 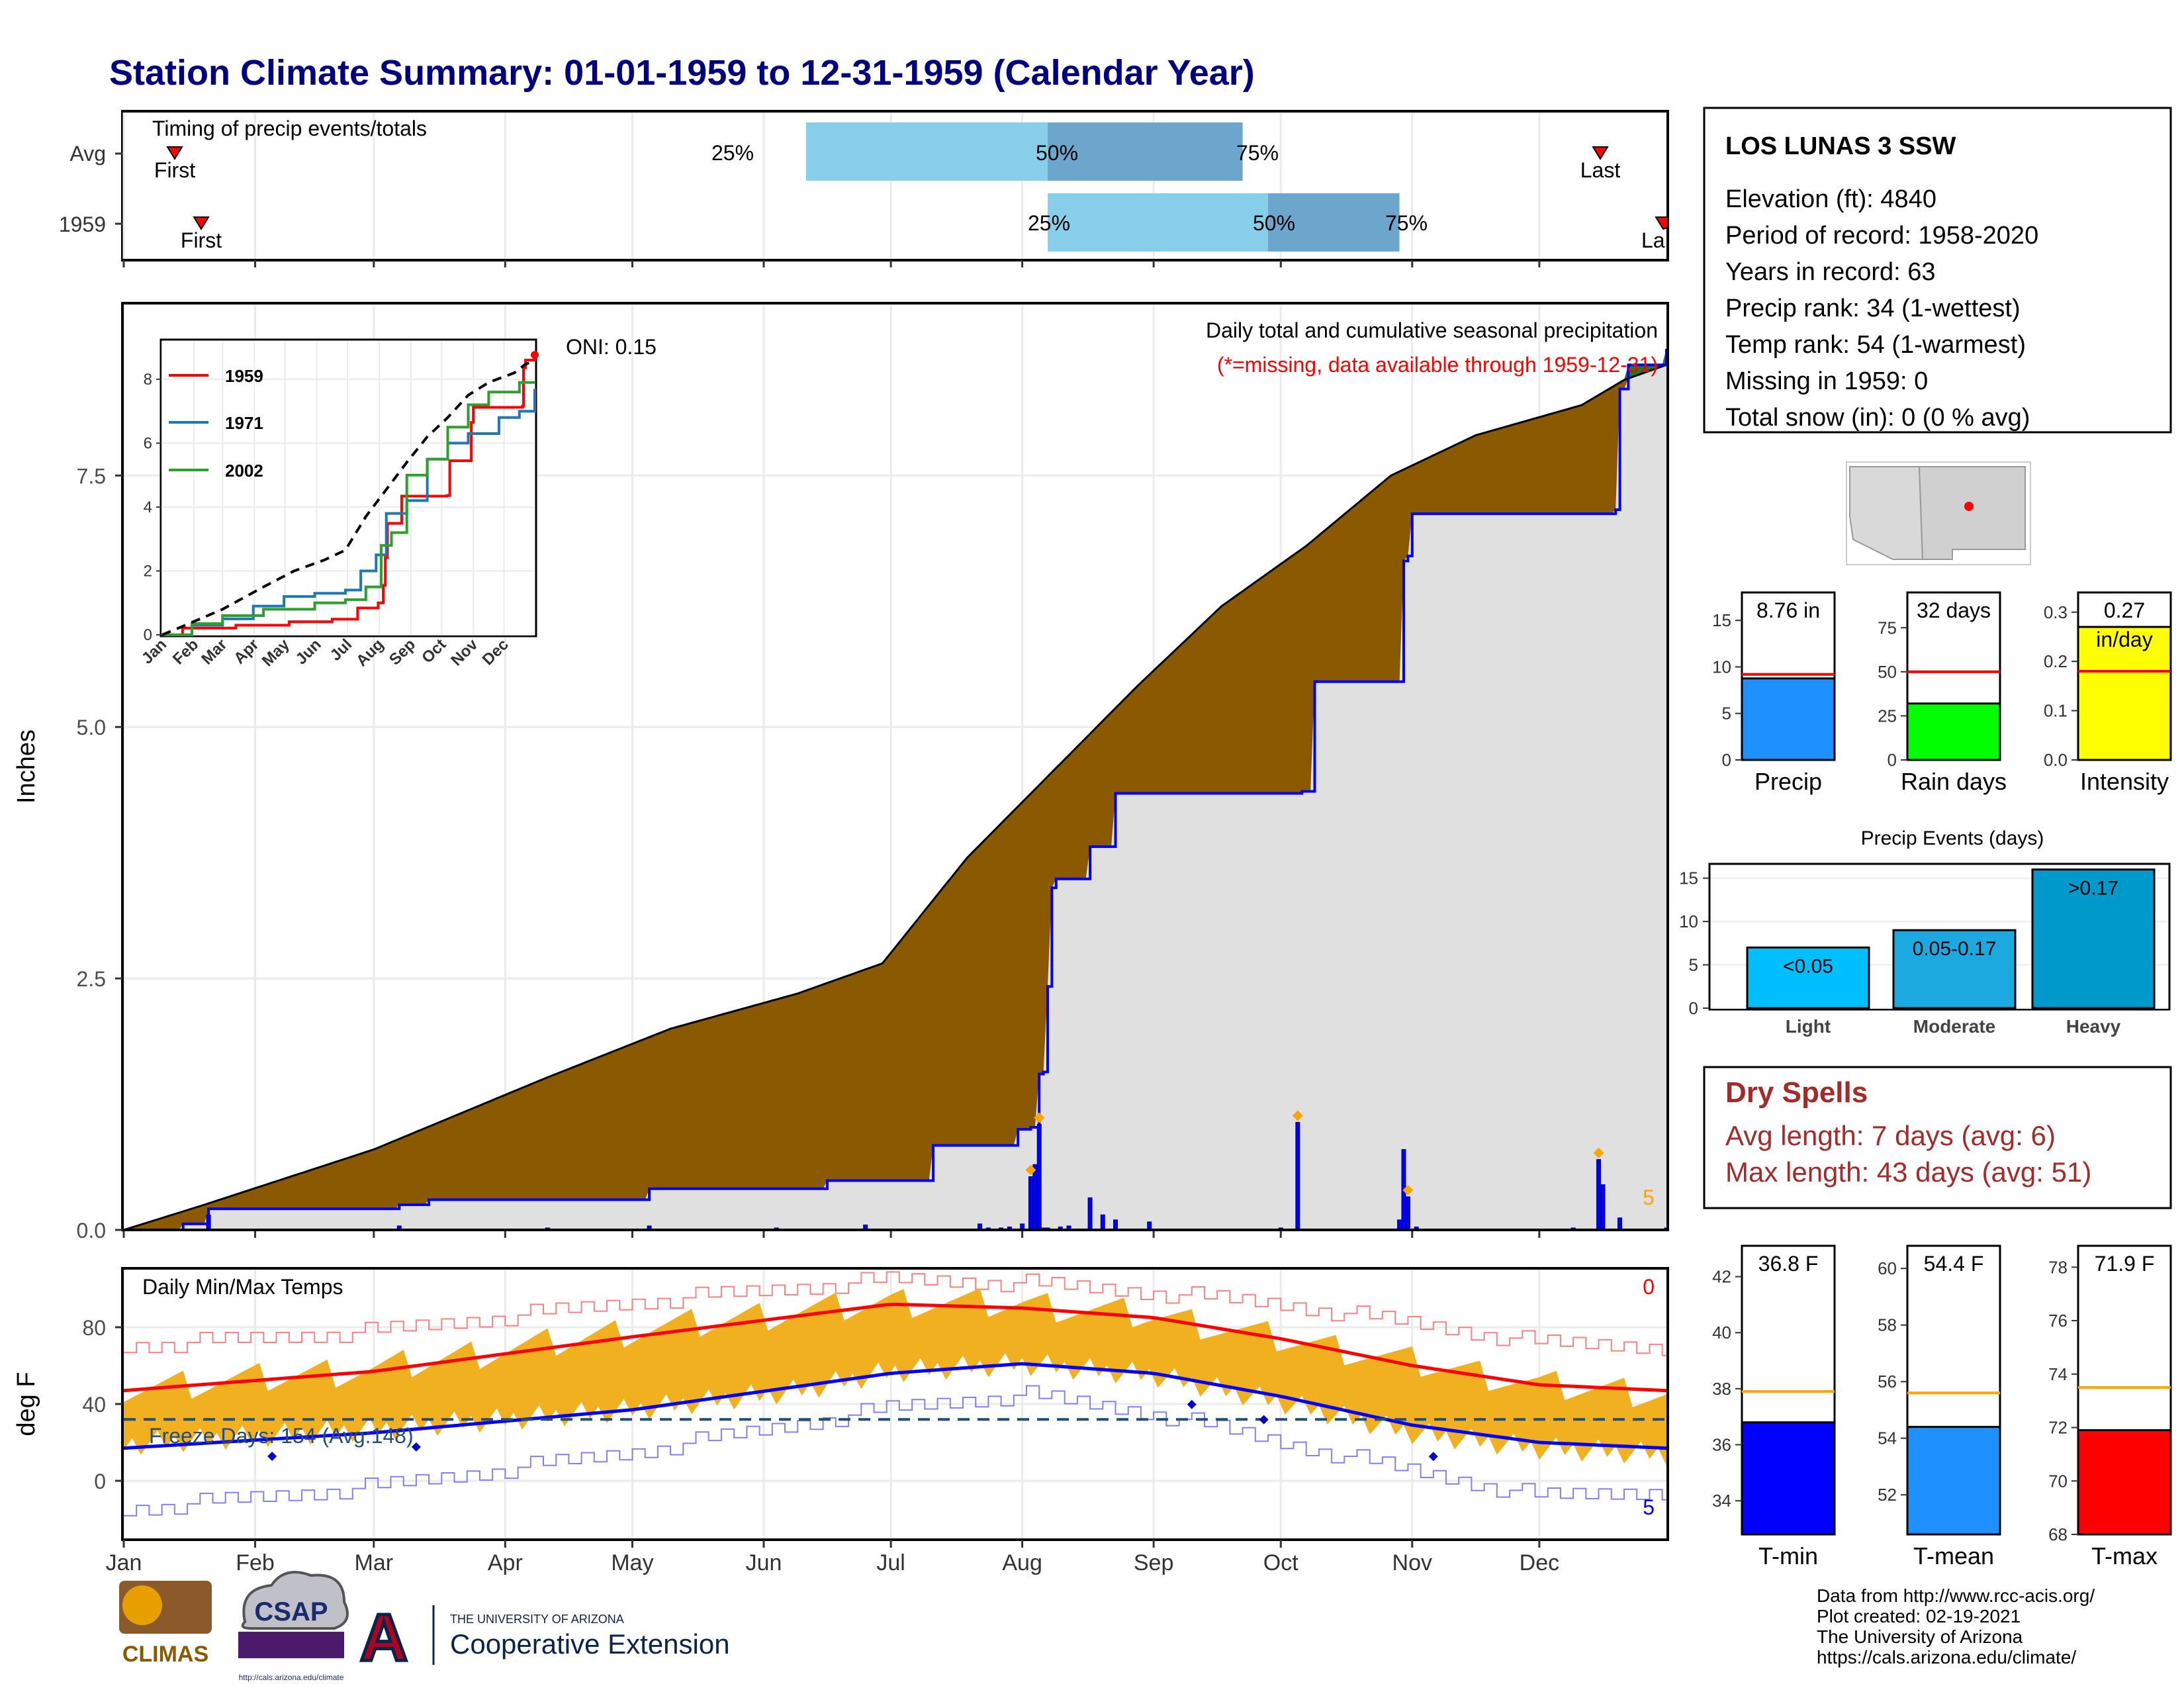 What do you see at coordinates (1920, 1636) in the screenshot?
I see `footer-line-3: The University of Arizona` at bounding box center [1920, 1636].